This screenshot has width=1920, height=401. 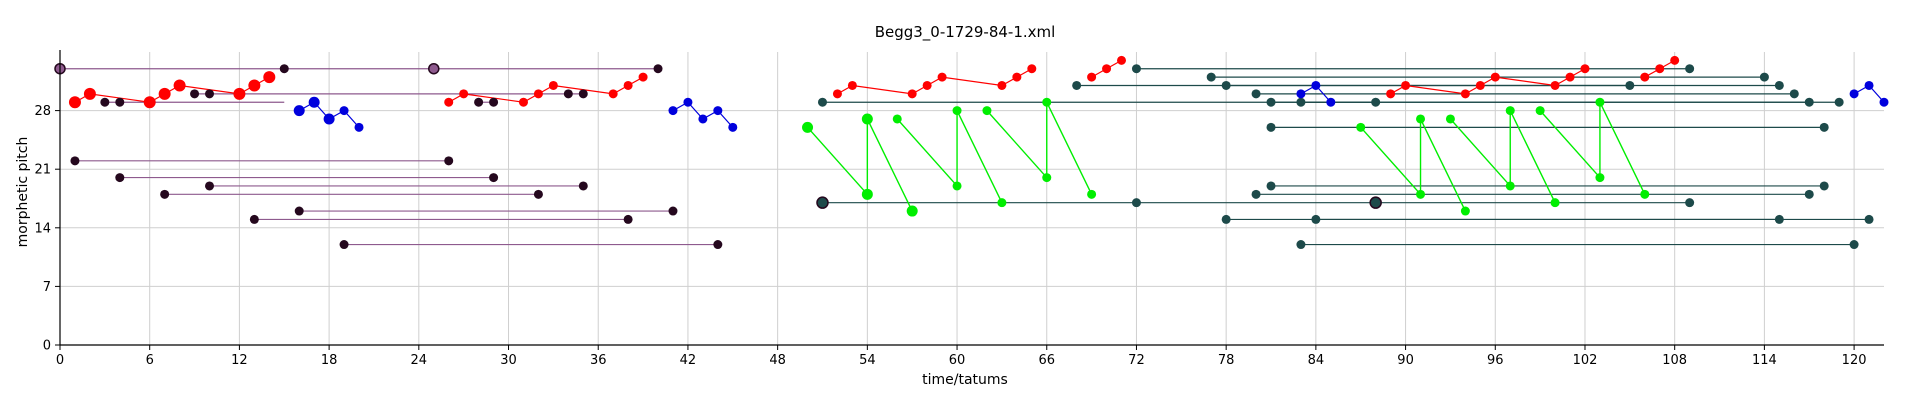 I want to click on y-axis-label: morphetic pitch, so click(x=23, y=192).